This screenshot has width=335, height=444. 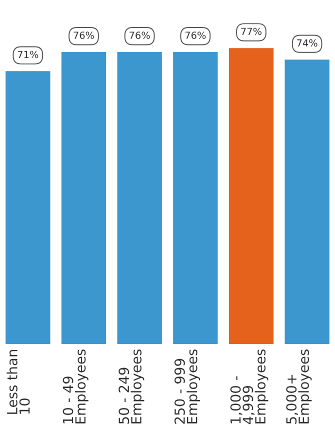 I want to click on x-tick-label: 50 - 249 Employees, so click(x=131, y=386).